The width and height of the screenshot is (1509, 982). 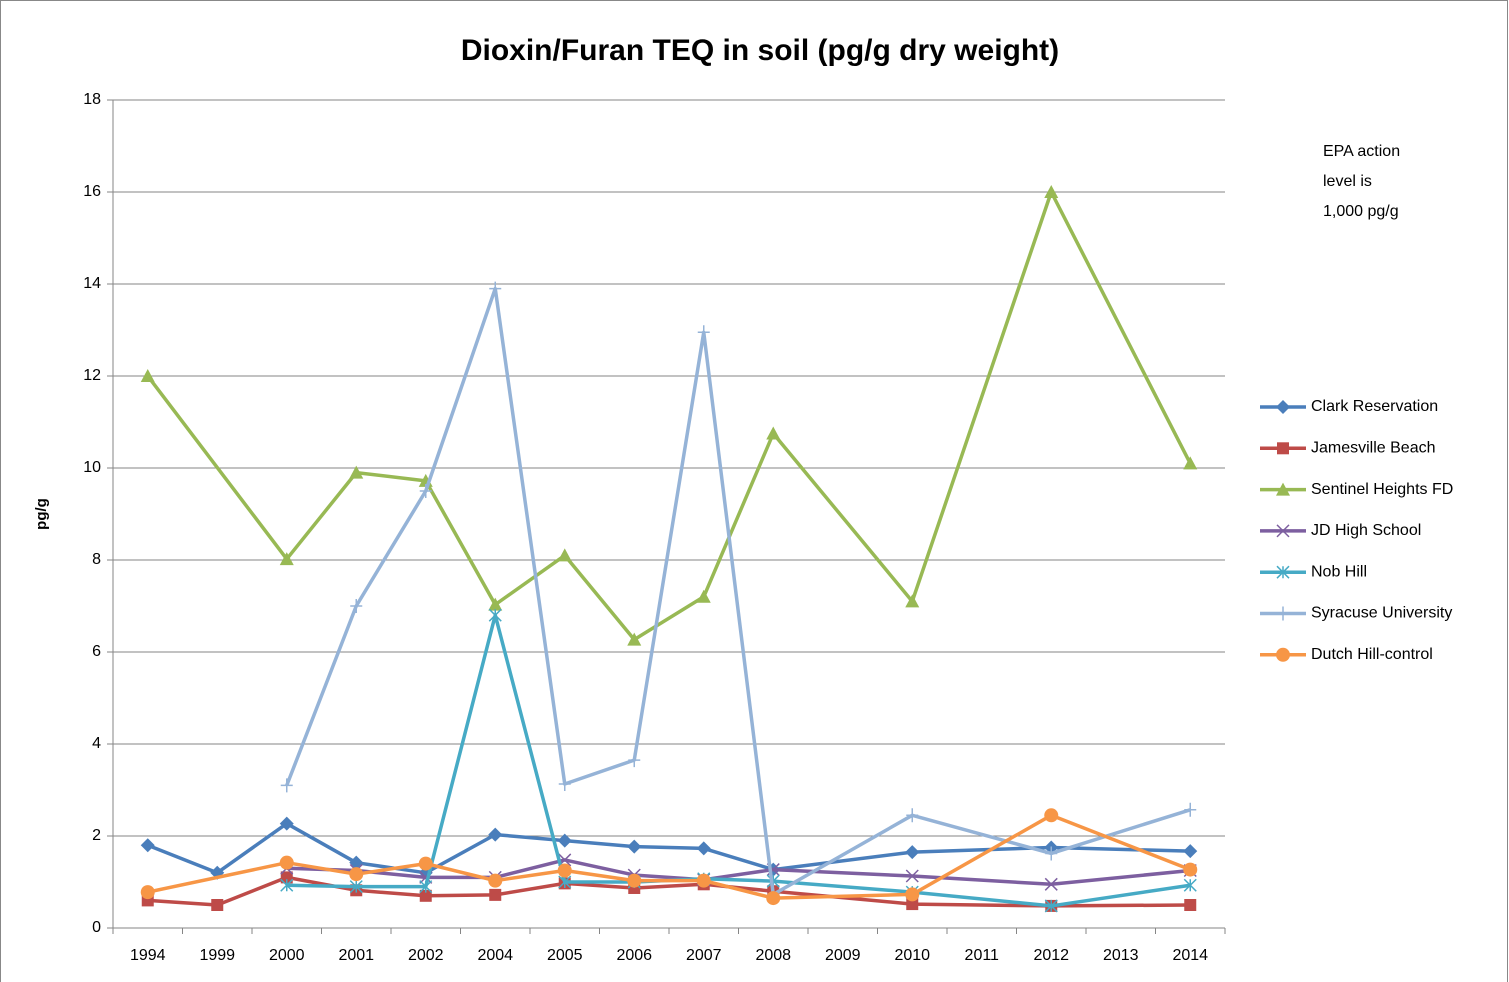 What do you see at coordinates (1121, 955) in the screenshot?
I see `x-tick-label: 2013` at bounding box center [1121, 955].